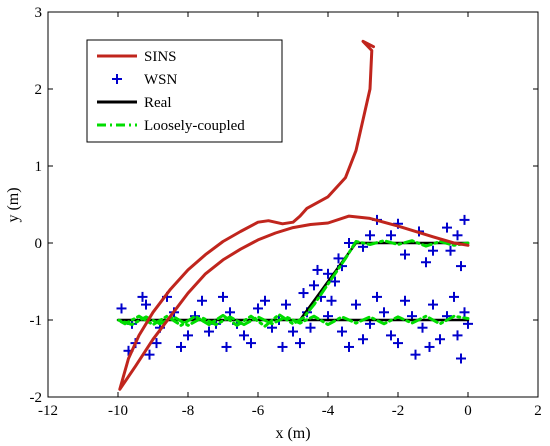 Image resolution: width=550 pixels, height=446 pixels. What do you see at coordinates (292, 433) in the screenshot?
I see `x-axis-title: x (m)` at bounding box center [292, 433].